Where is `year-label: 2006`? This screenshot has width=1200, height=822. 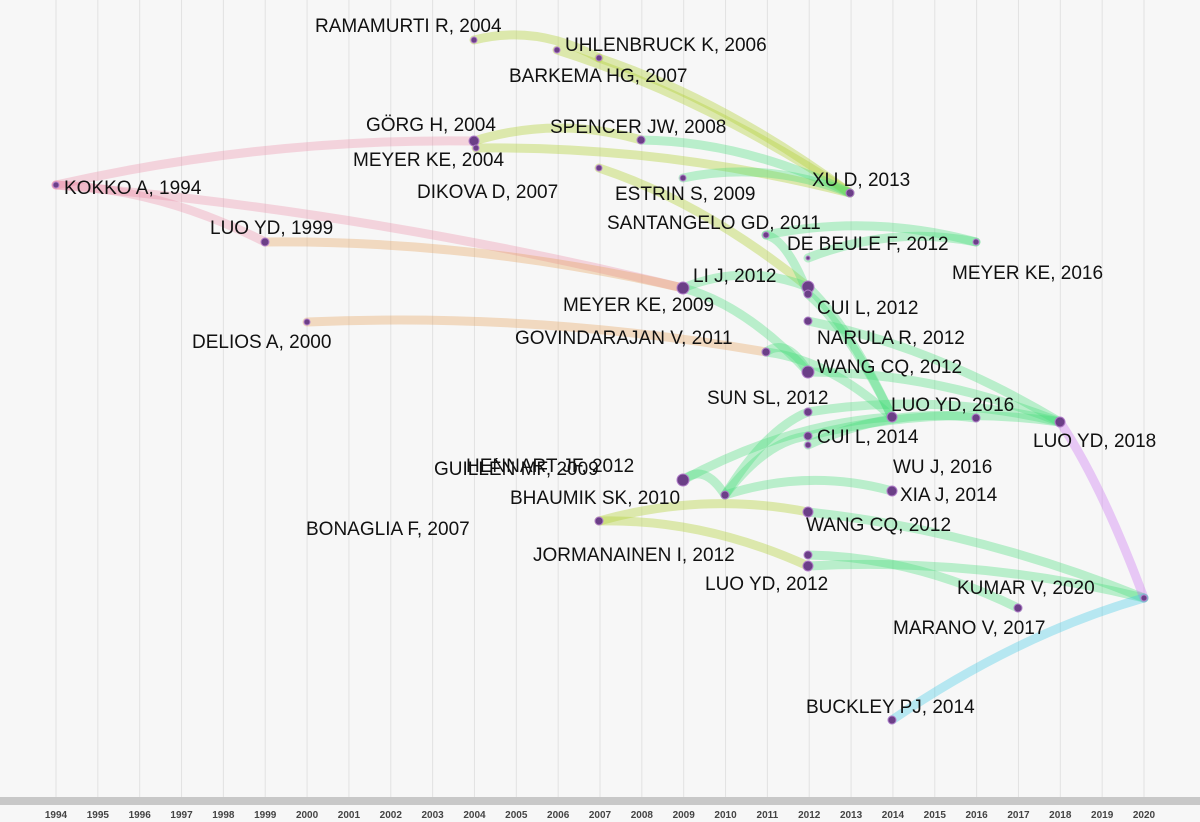 year-label: 2006 is located at coordinates (558, 815).